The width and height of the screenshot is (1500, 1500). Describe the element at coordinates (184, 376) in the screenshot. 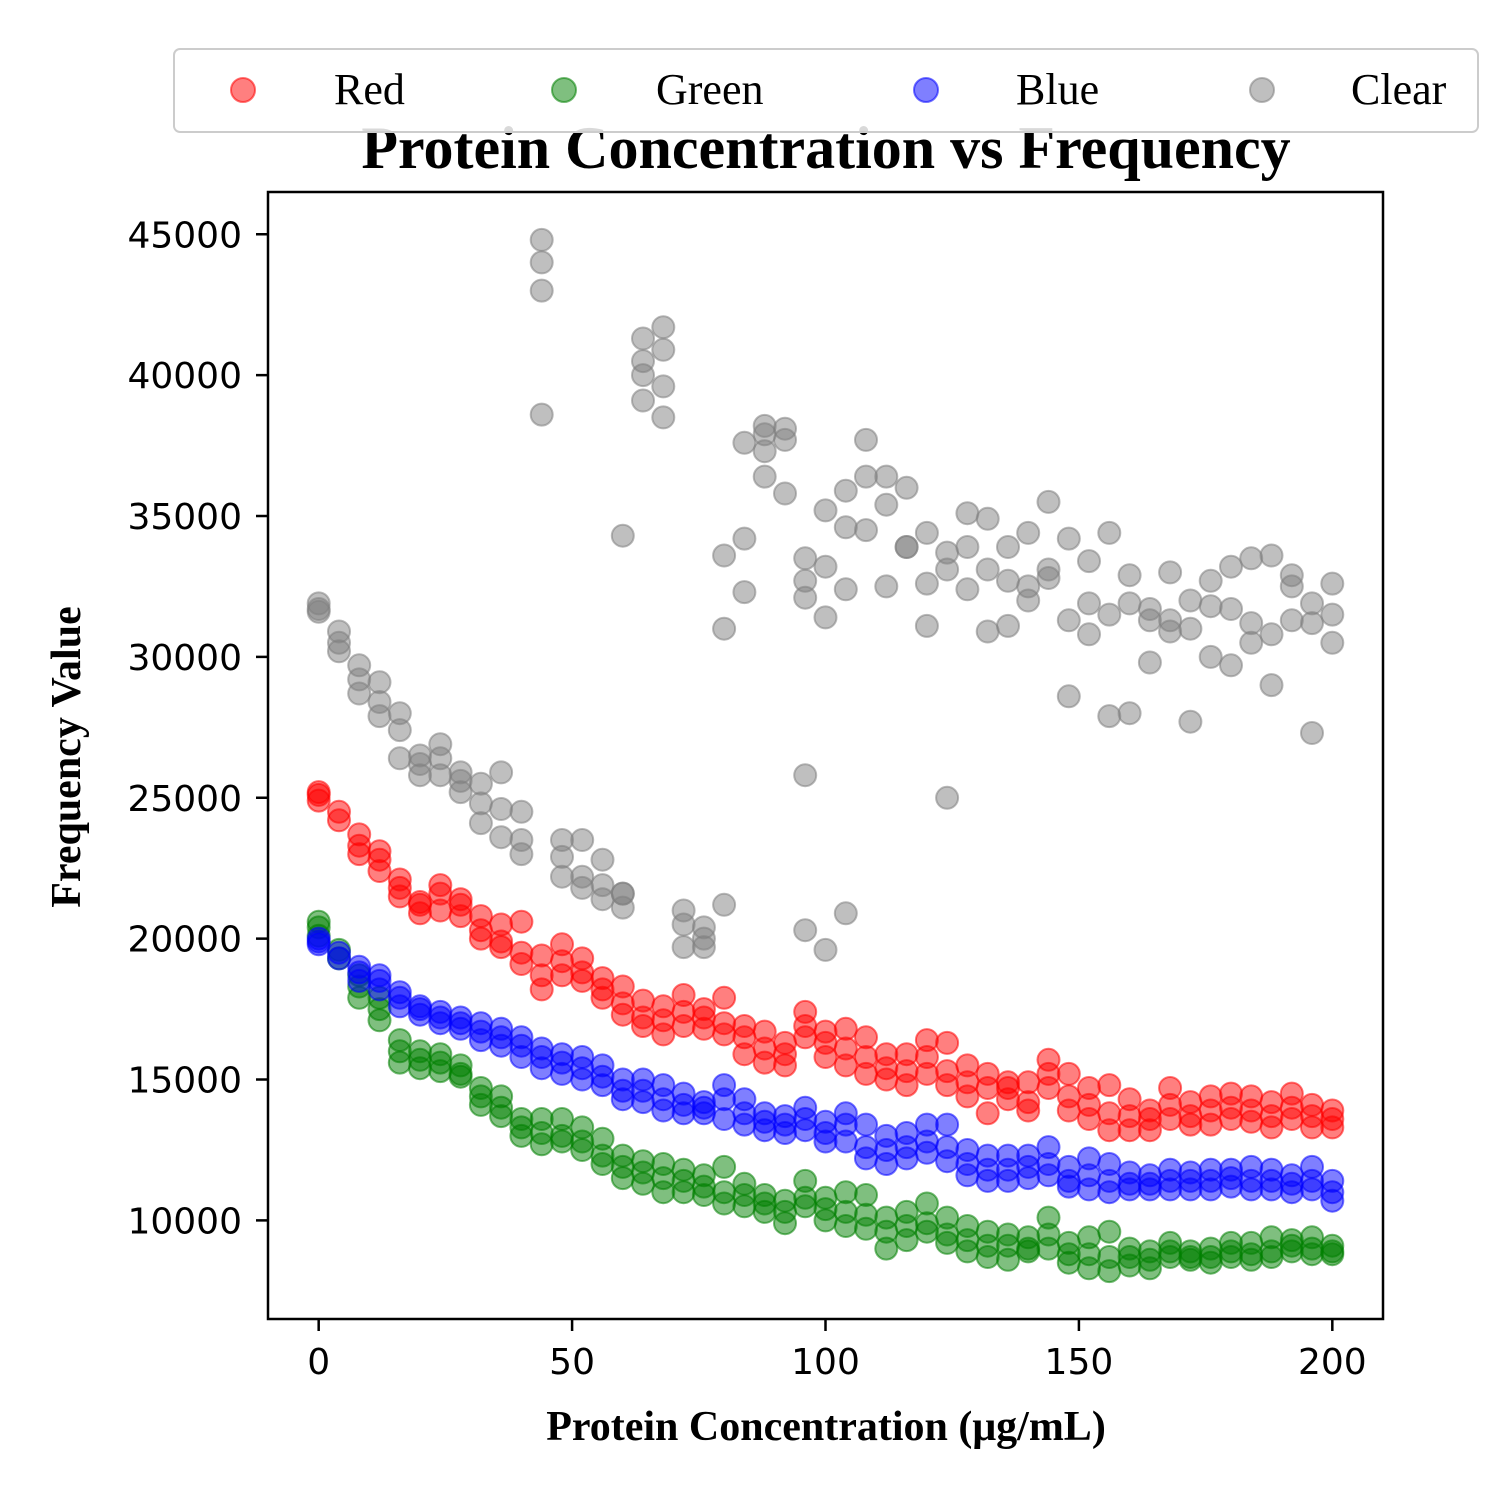

I see `y-tick-label: 40000` at that location.